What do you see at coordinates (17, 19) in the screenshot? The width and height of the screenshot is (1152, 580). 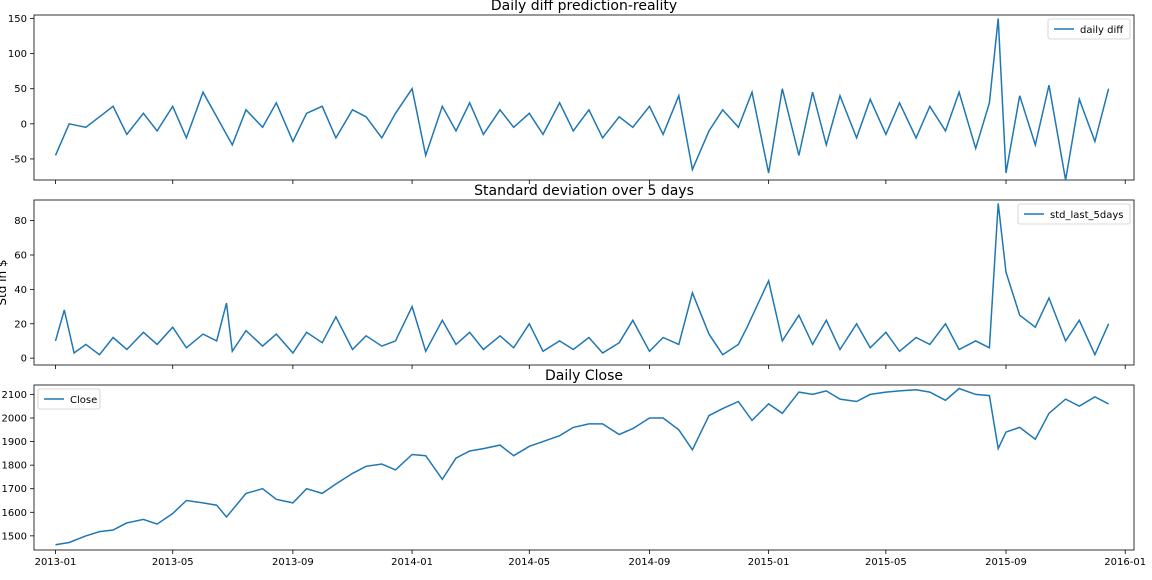 I see `y-tick-label: 150` at bounding box center [17, 19].